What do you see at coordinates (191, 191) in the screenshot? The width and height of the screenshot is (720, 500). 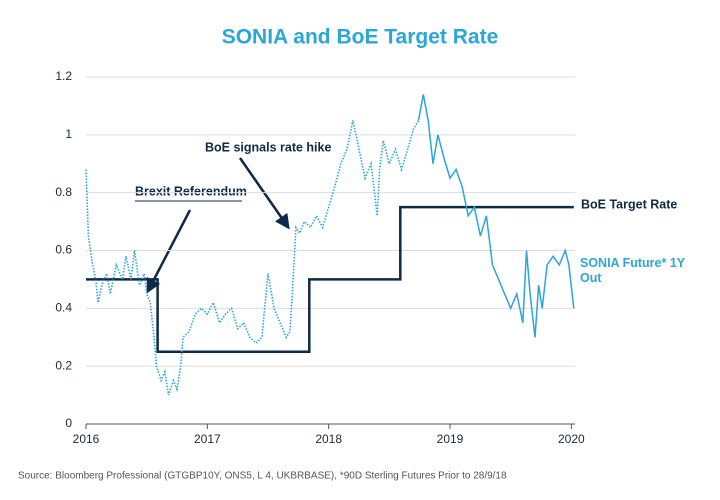 I see `annotation: Brexit Referendum` at bounding box center [191, 191].